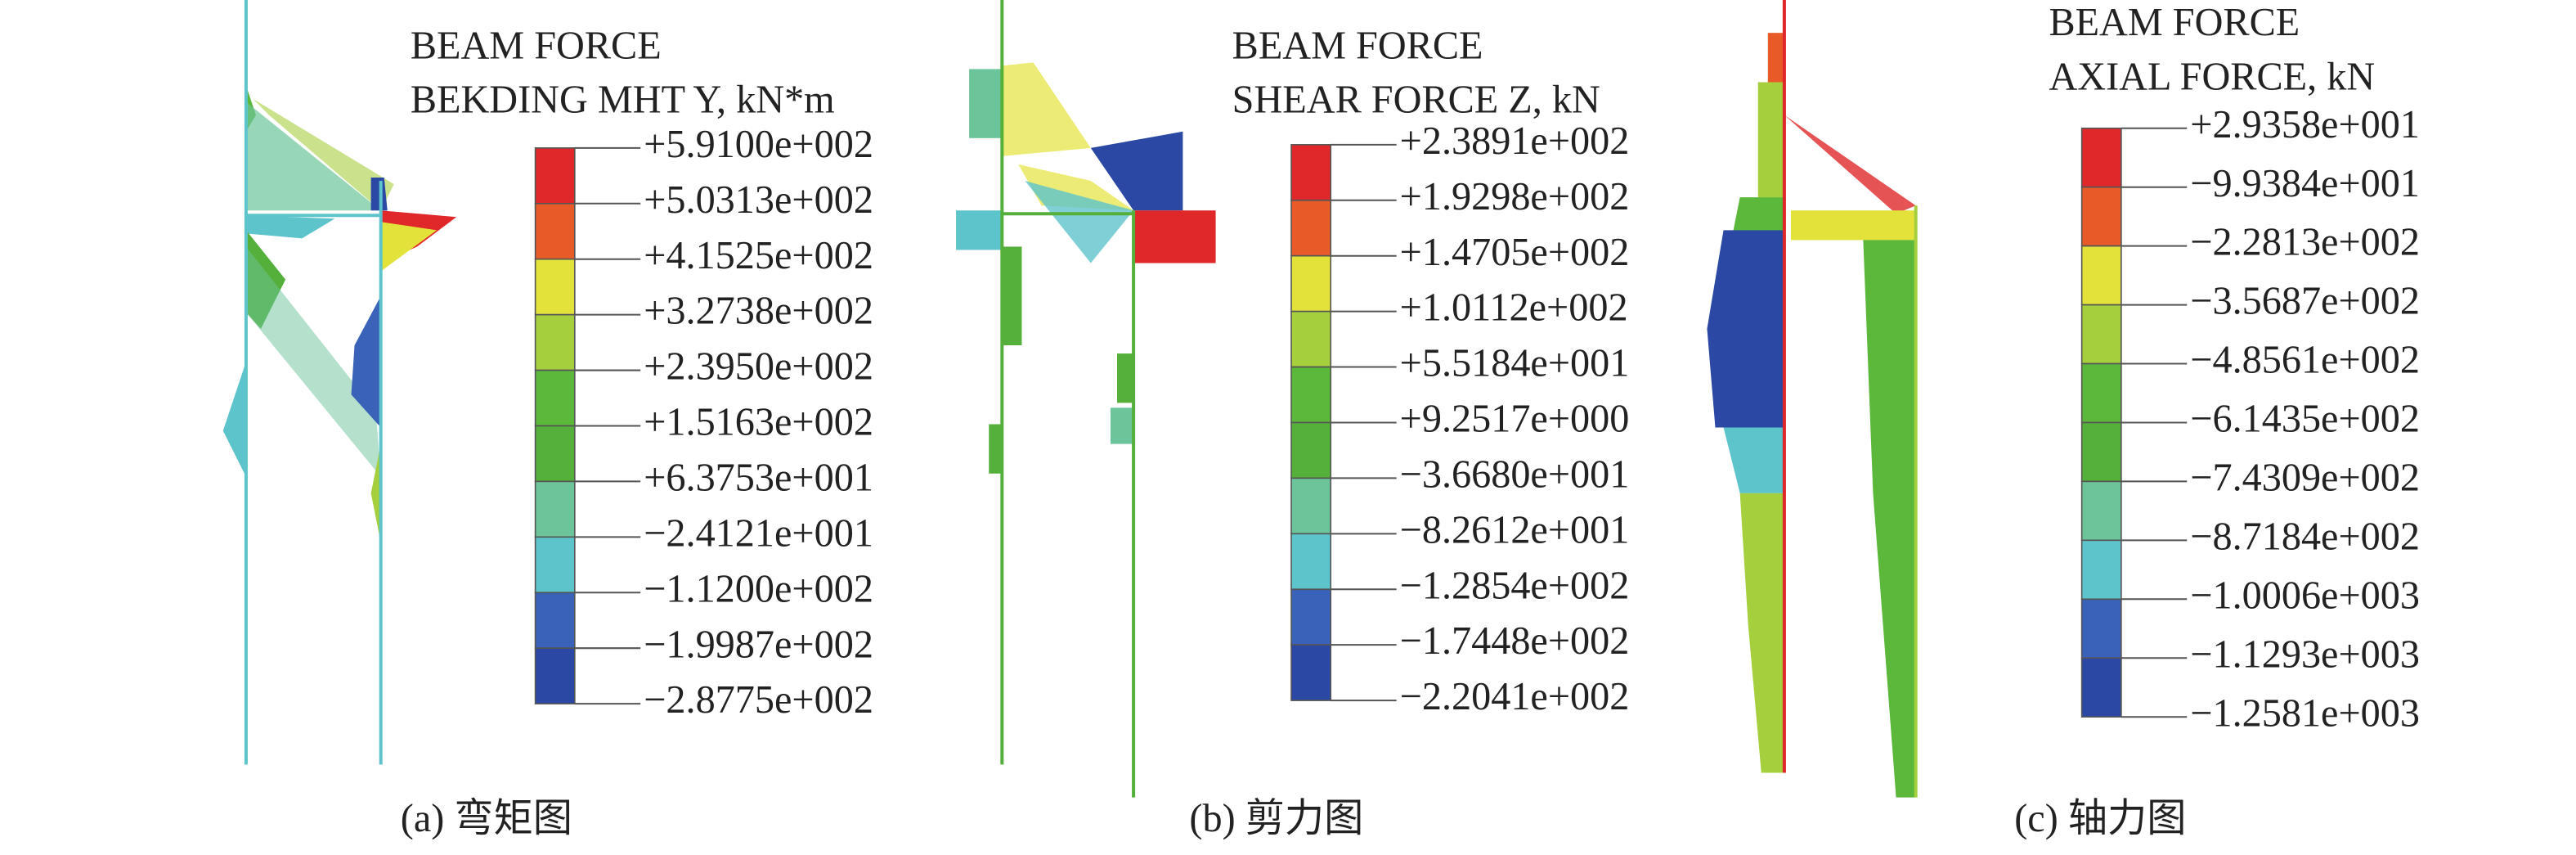 This screenshot has height=855, width=2576. What do you see at coordinates (2305, 302) in the screenshot?
I see `legend-label: −3.5687e+002` at bounding box center [2305, 302].